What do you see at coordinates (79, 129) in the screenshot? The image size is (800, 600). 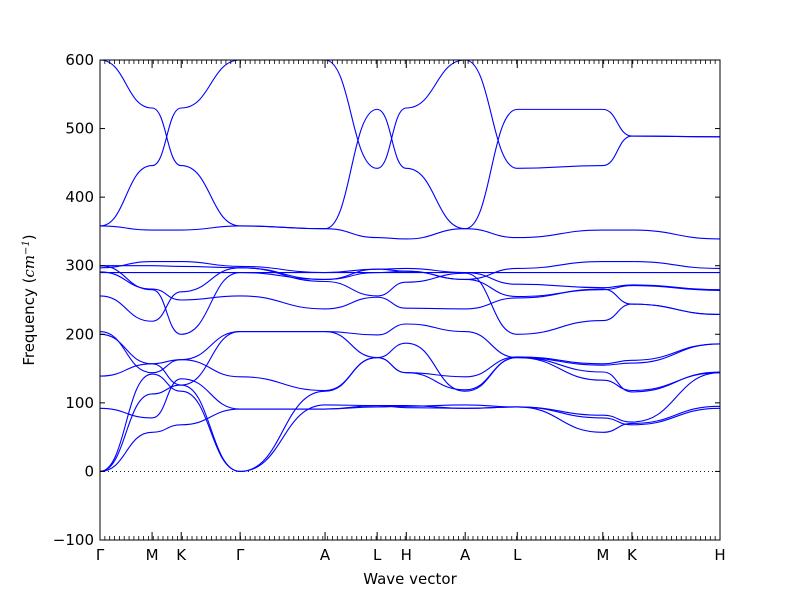 I see `y-tick-label: 500` at bounding box center [79, 129].